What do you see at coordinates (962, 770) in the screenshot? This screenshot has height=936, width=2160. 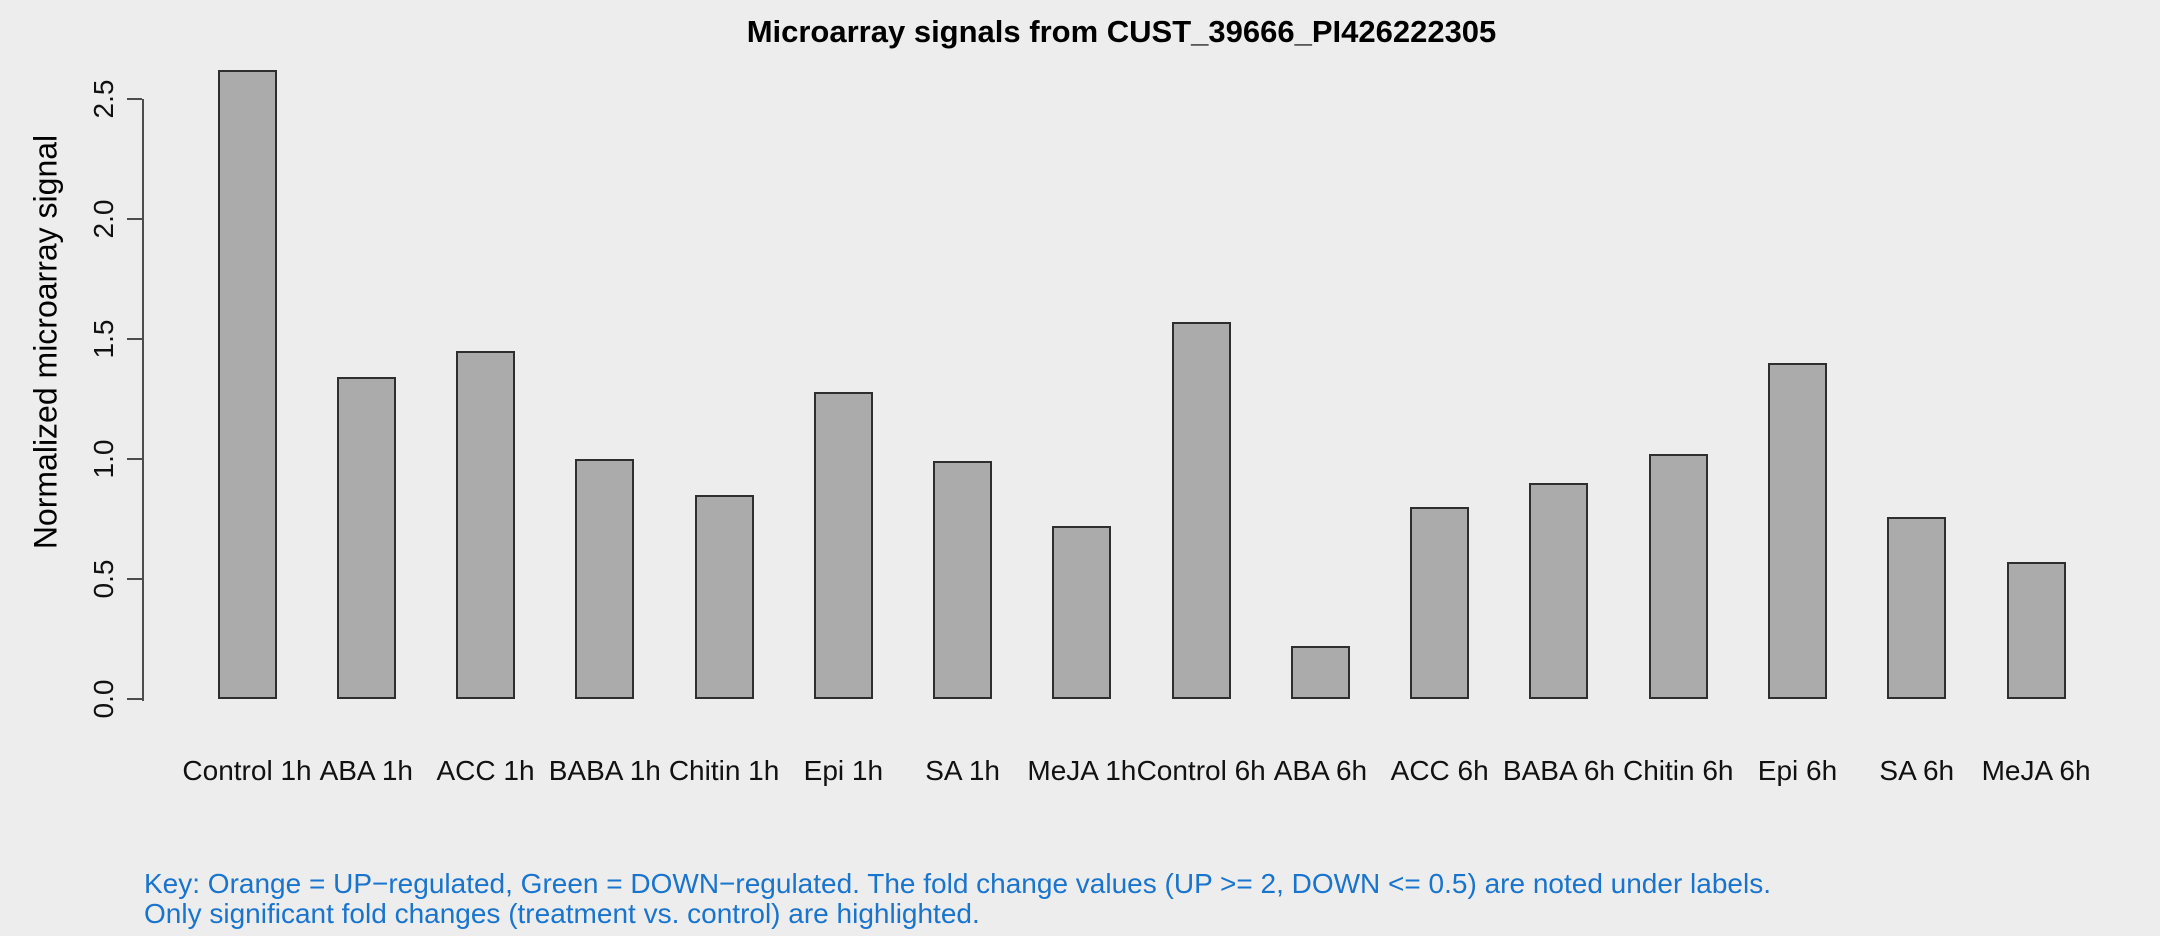 I see `x-tick-label: SA 1h` at bounding box center [962, 770].